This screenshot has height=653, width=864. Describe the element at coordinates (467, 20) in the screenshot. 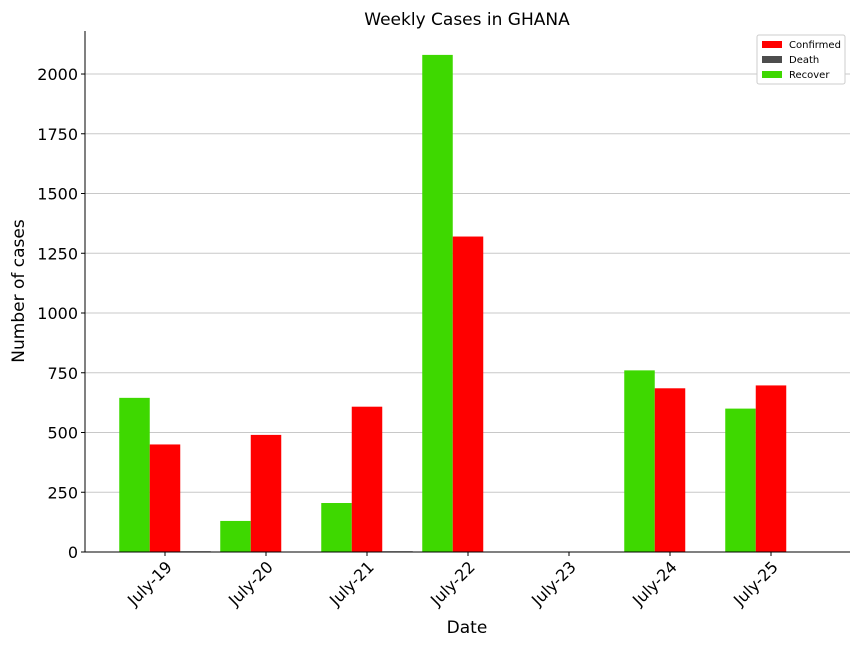

I see `chart-title: Weekly Cases in GHANA` at that location.